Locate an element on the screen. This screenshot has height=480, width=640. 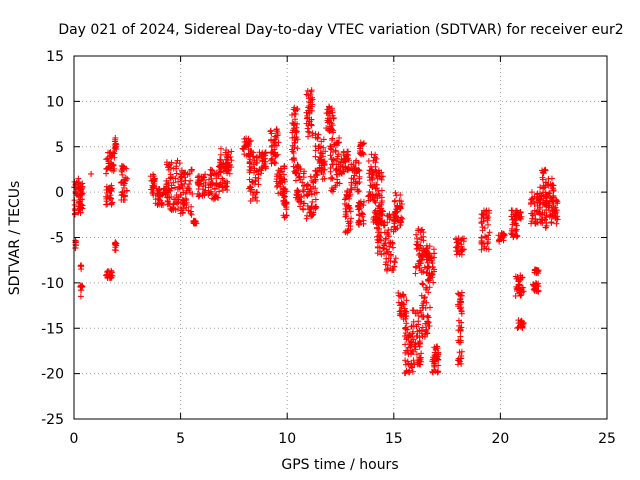
y-axis-label: SDTVAR / TECUs is located at coordinates (15, 238).